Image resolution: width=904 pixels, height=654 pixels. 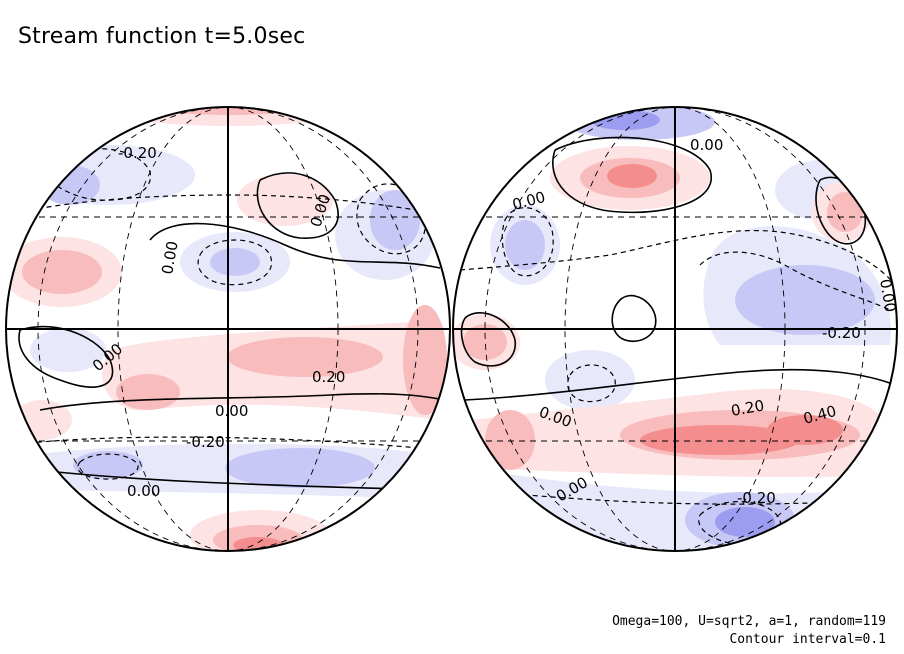 I want to click on plot-title: Stream function t=5.0sec, so click(x=162, y=36).